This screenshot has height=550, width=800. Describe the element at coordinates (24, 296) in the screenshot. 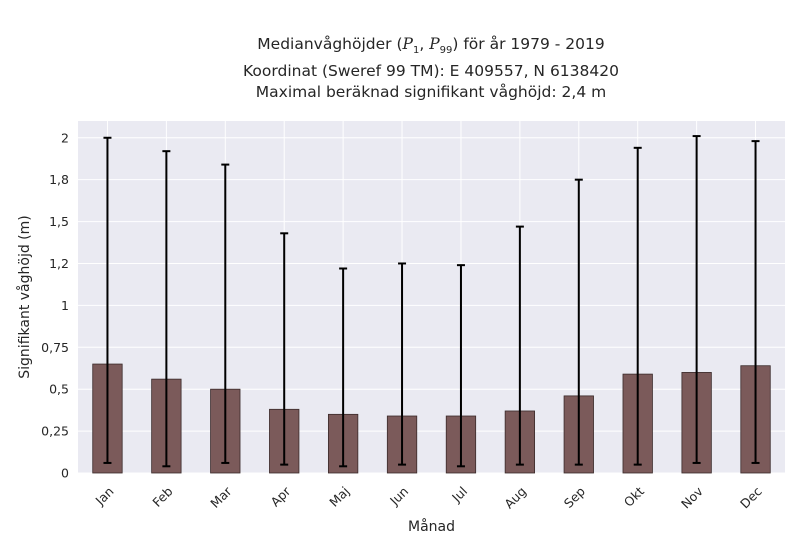

I see `y-axis-label: Signifikant våghöjd (m)` at that location.